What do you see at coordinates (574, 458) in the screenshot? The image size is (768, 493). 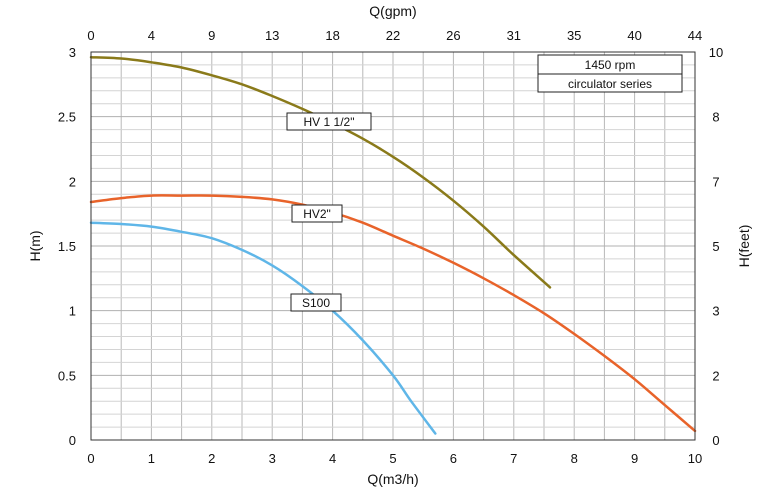 I see `x-tick-label: 8` at bounding box center [574, 458].